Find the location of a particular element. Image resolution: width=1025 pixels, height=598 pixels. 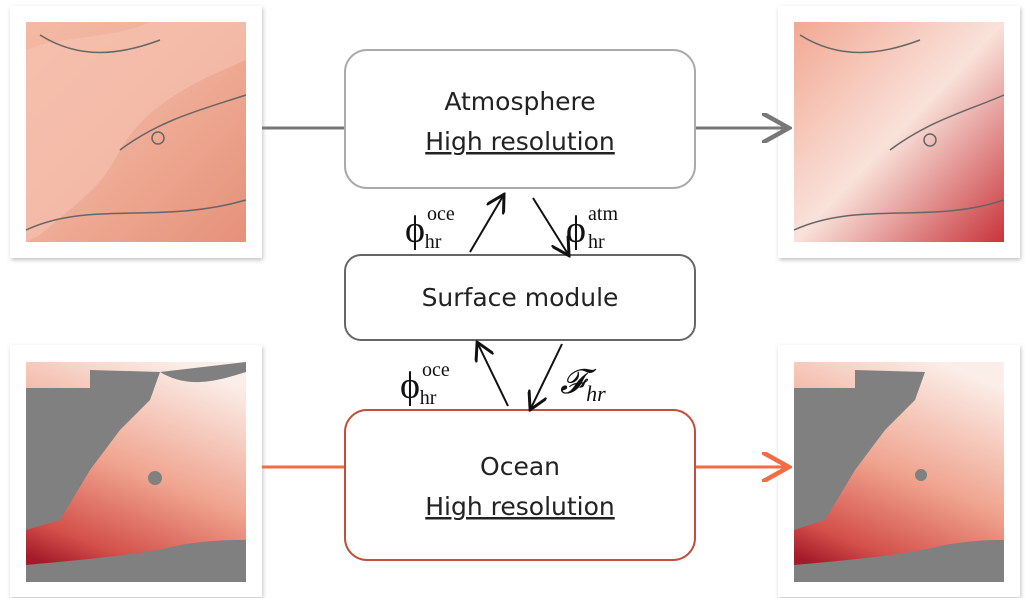

ocean-output-map is located at coordinates (899, 471).